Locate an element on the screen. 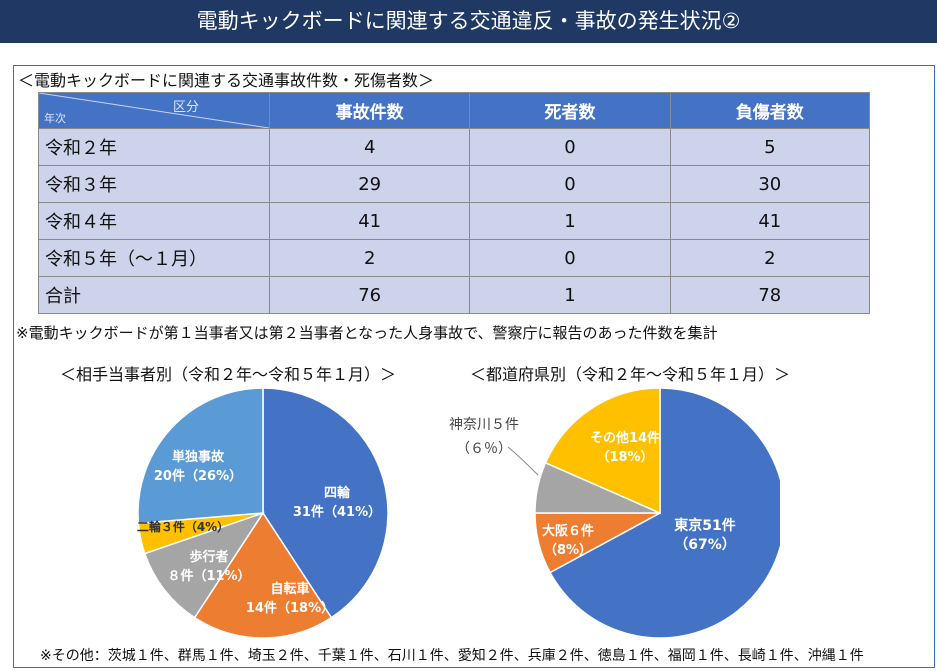  page-title: 電動キックボードに関連する交通違反・事故の発生状況② is located at coordinates (468, 21).